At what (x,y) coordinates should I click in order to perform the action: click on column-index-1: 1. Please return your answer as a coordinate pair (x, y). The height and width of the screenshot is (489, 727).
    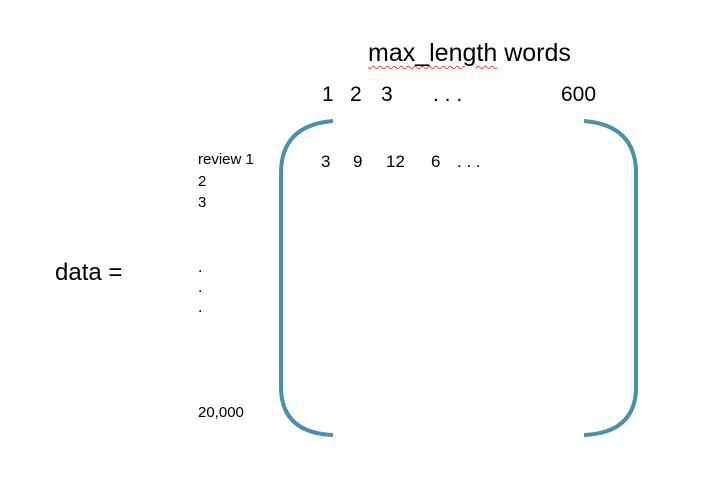
    Looking at the image, I should click on (328, 94).